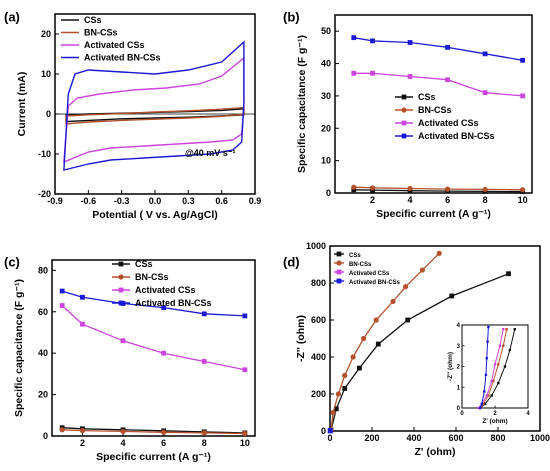 This screenshot has width=550, height=471. I want to click on x-tick-label: 10, so click(245, 443).